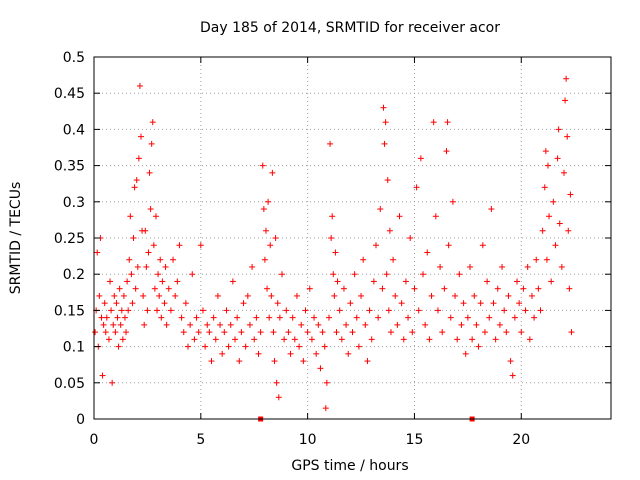 This screenshot has width=640, height=480. Describe the element at coordinates (80, 420) in the screenshot. I see `y-tick-label: 0` at that location.